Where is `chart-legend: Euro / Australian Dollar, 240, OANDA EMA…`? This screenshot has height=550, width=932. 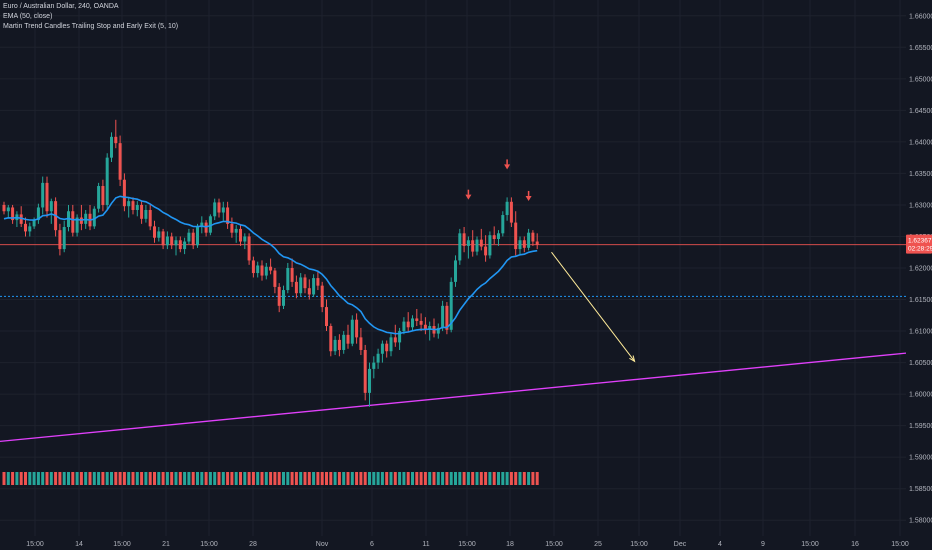
chart-legend: Euro / Australian Dollar, 240, OANDA EMA… is located at coordinates (90, 17).